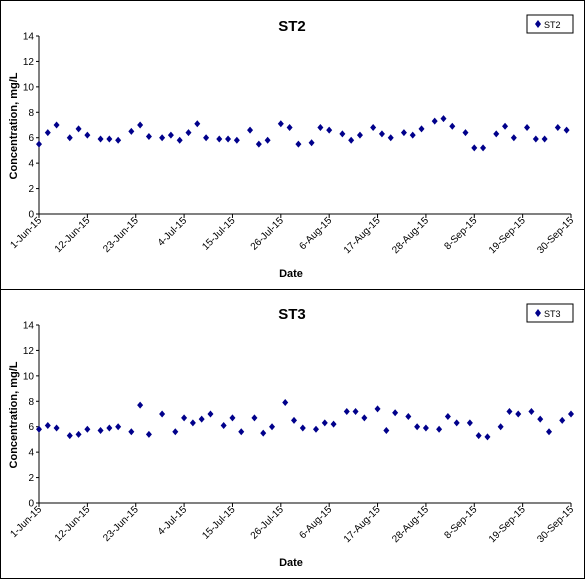 The height and width of the screenshot is (583, 585). What do you see at coordinates (31, 402) in the screenshot?
I see `y-tick-label: 8` at bounding box center [31, 402].